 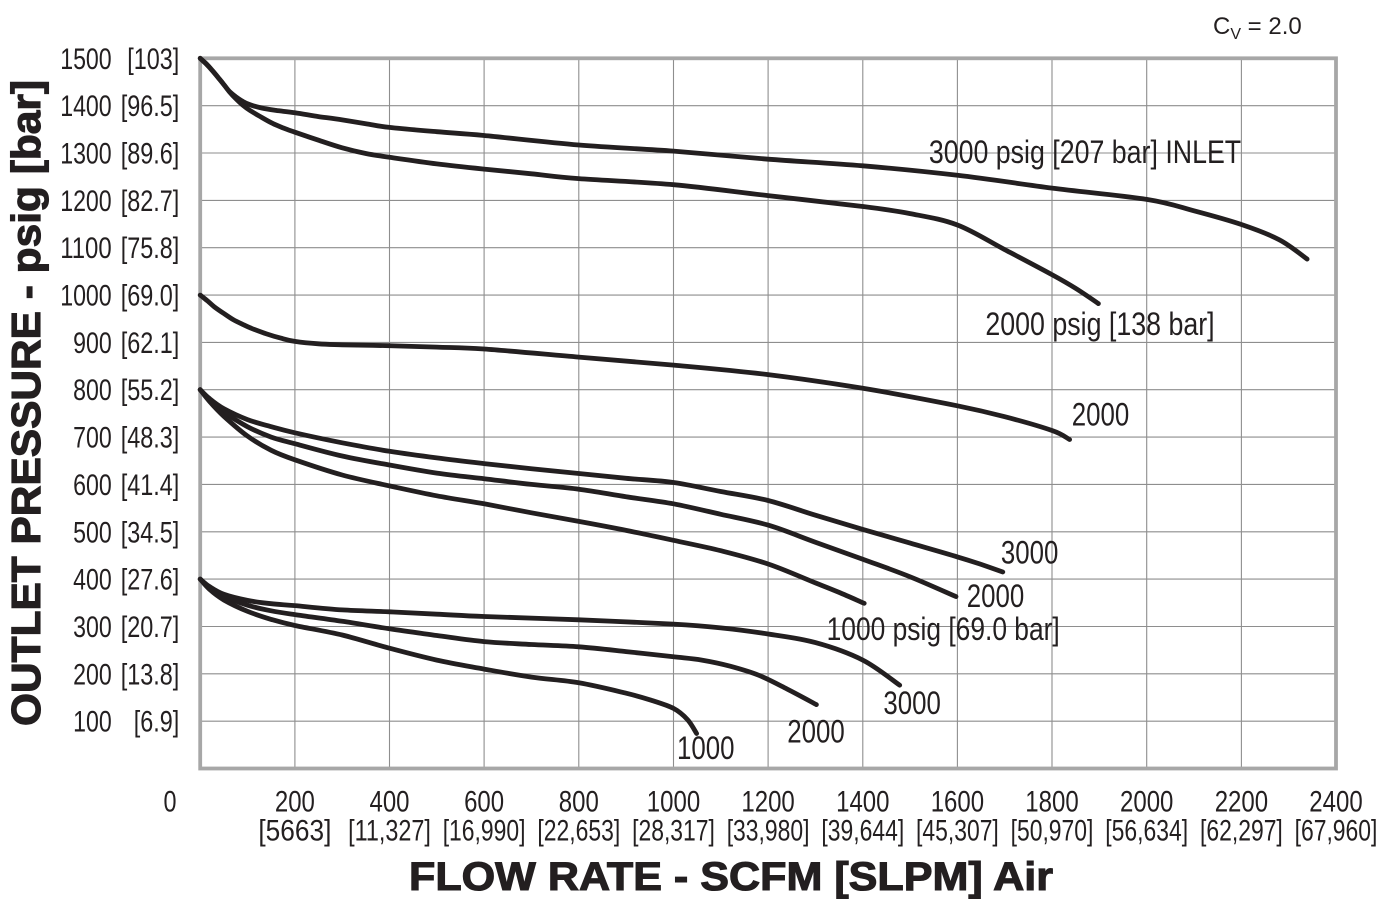 I want to click on svg-text: [27.6], so click(x=150, y=580).